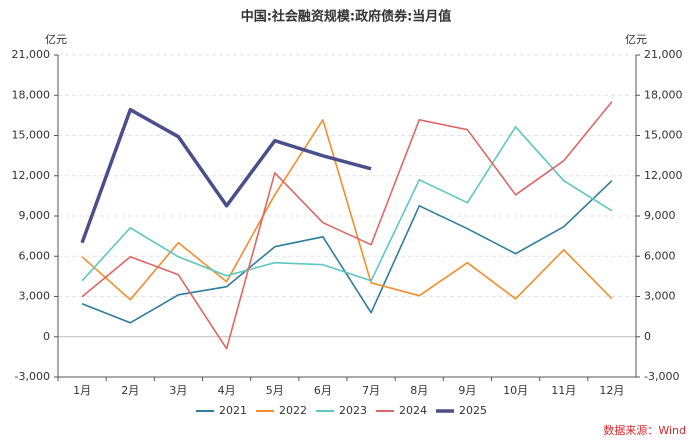 This screenshot has width=693, height=447. What do you see at coordinates (473, 410) in the screenshot?
I see `legend-label: 2025` at bounding box center [473, 410].